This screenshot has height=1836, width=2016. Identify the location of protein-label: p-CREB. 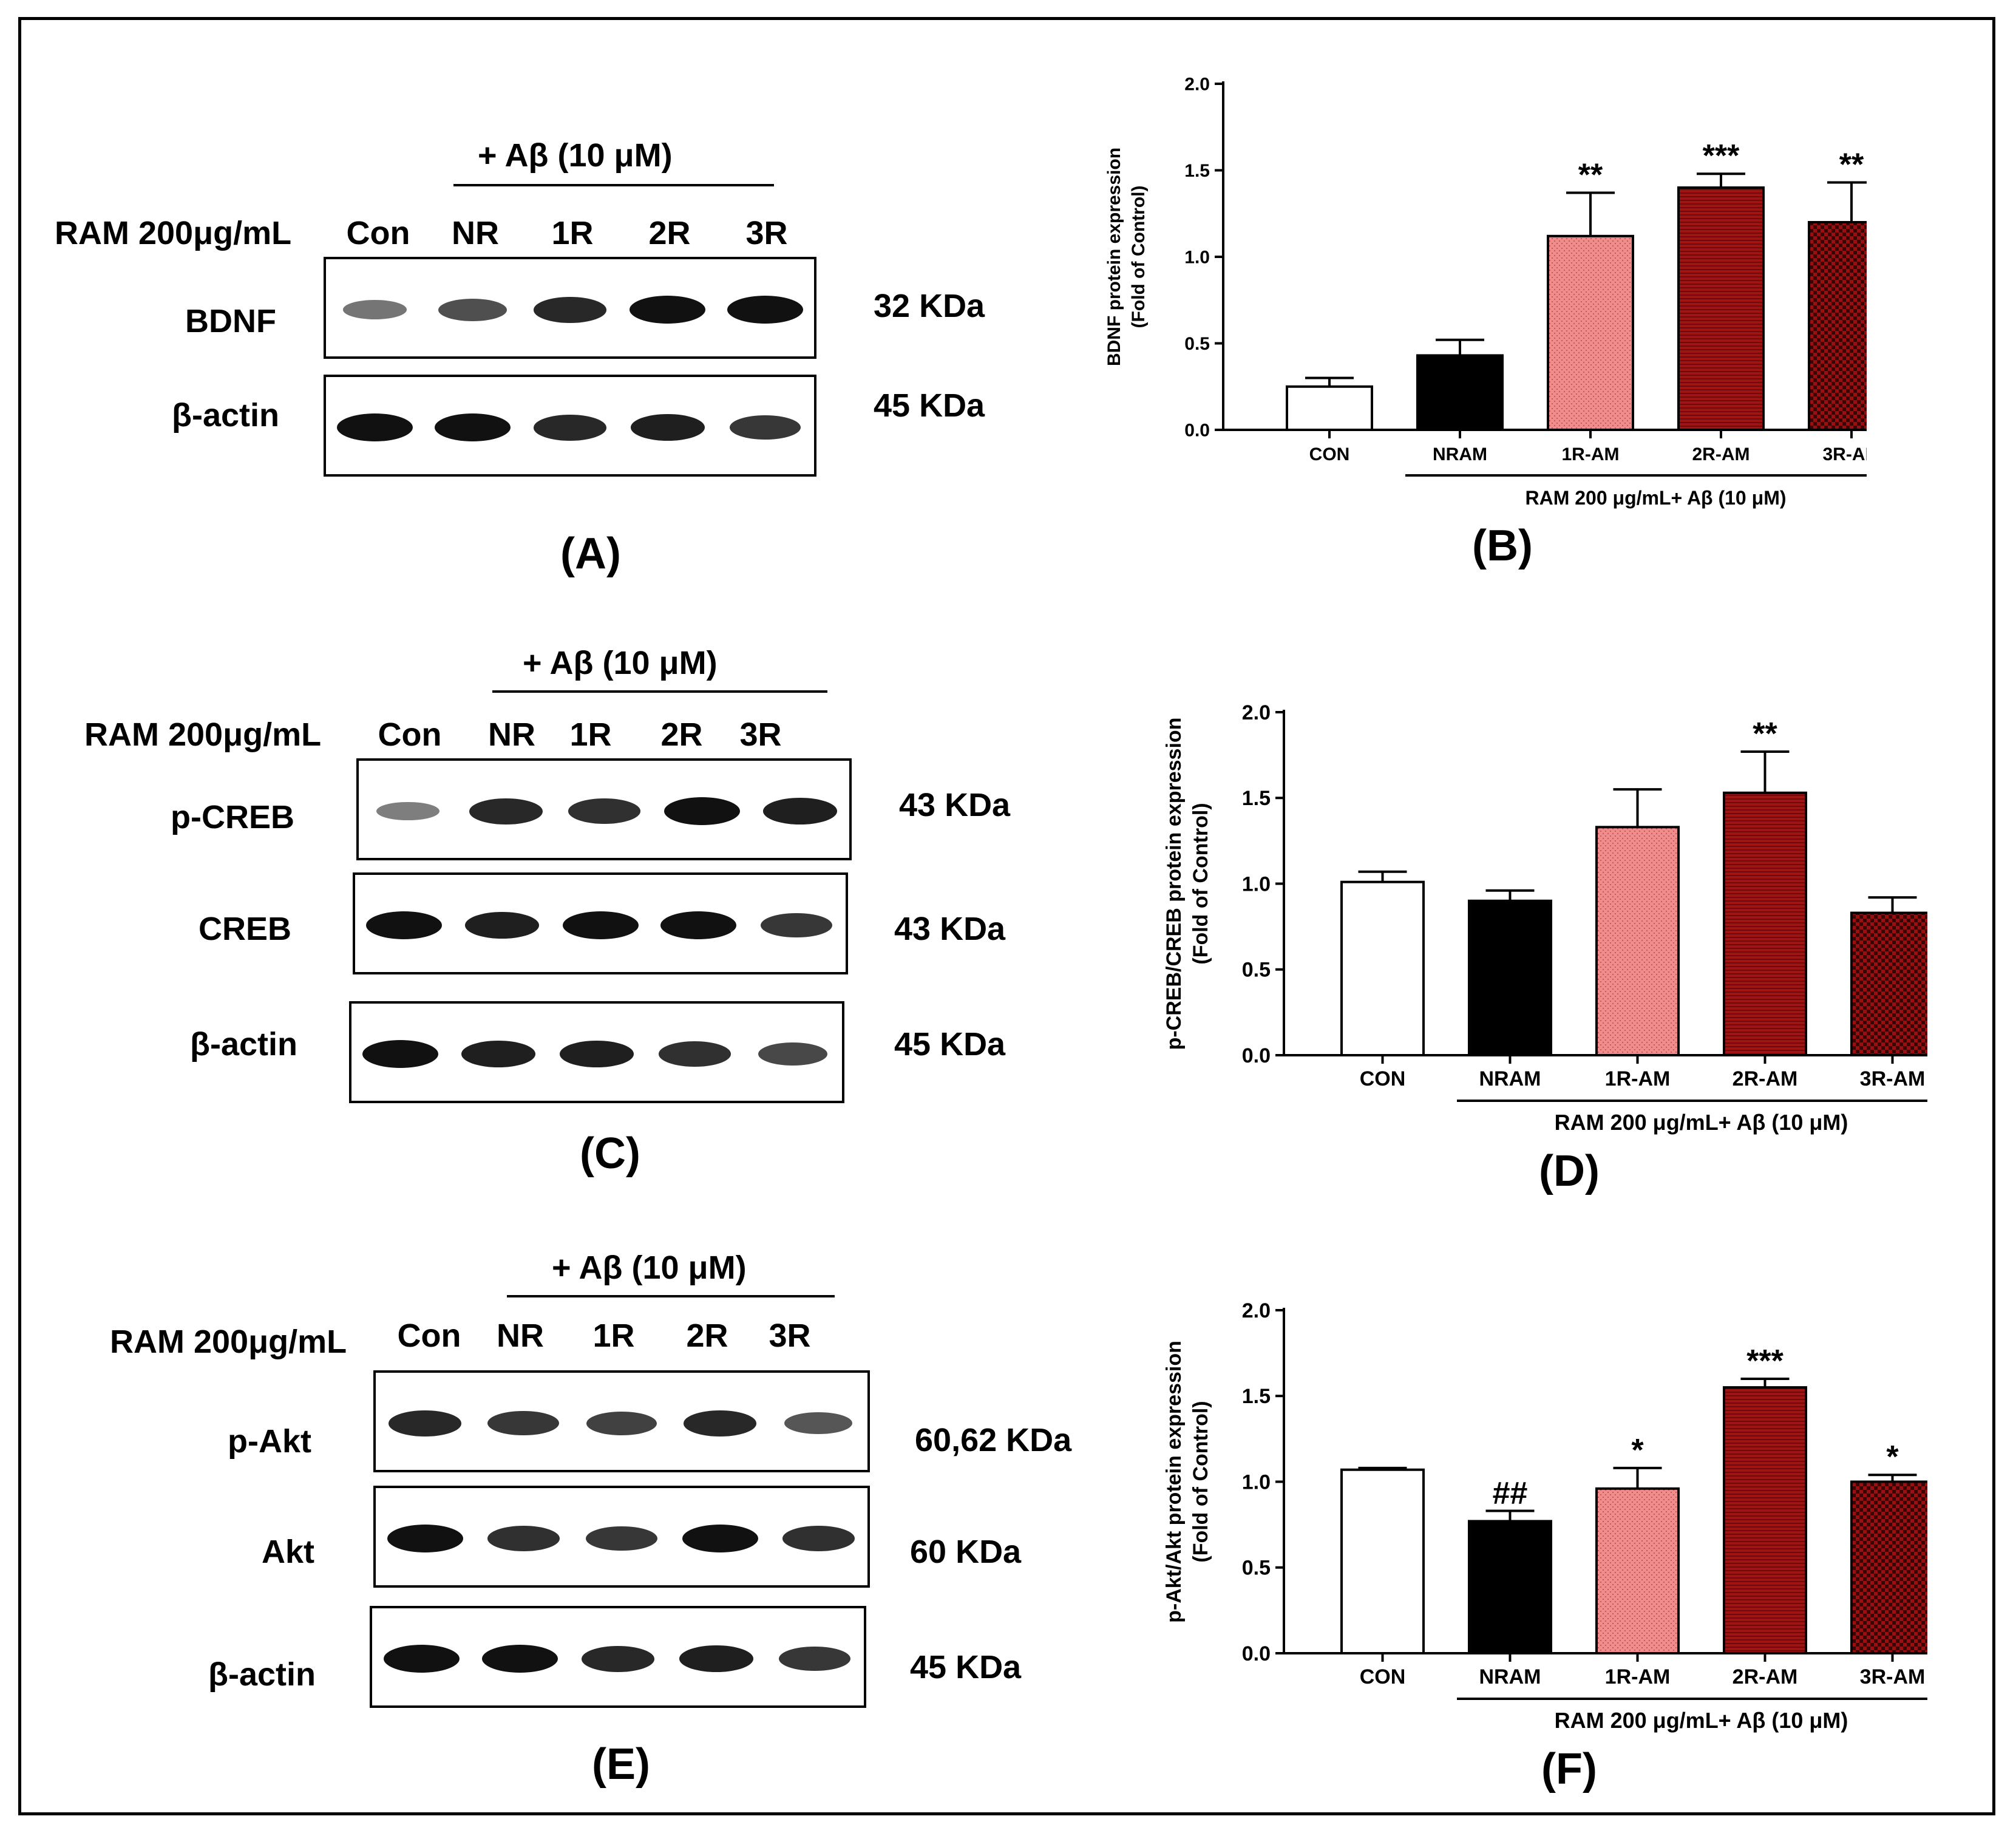
(232, 817).